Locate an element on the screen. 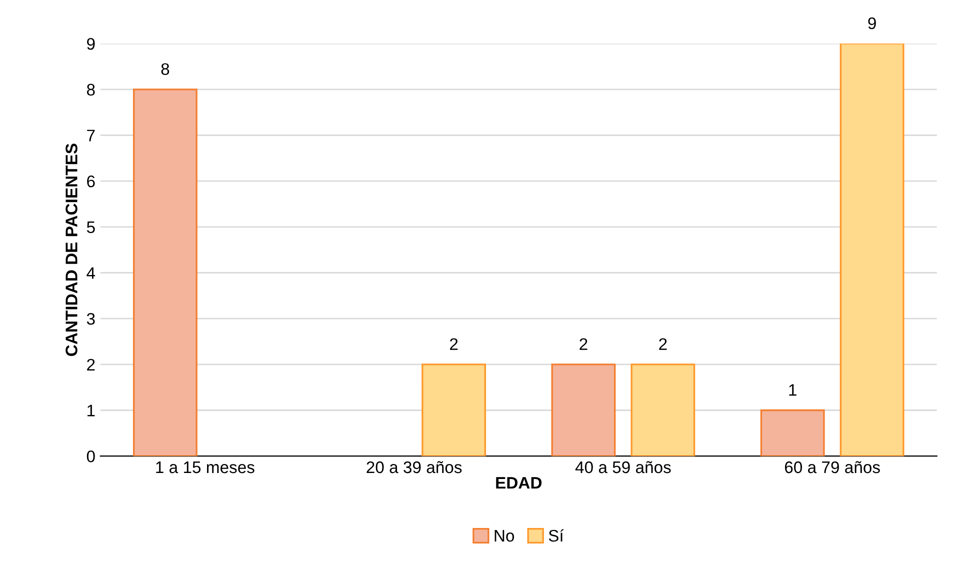  y-tick-label: 1 is located at coordinates (91, 410).